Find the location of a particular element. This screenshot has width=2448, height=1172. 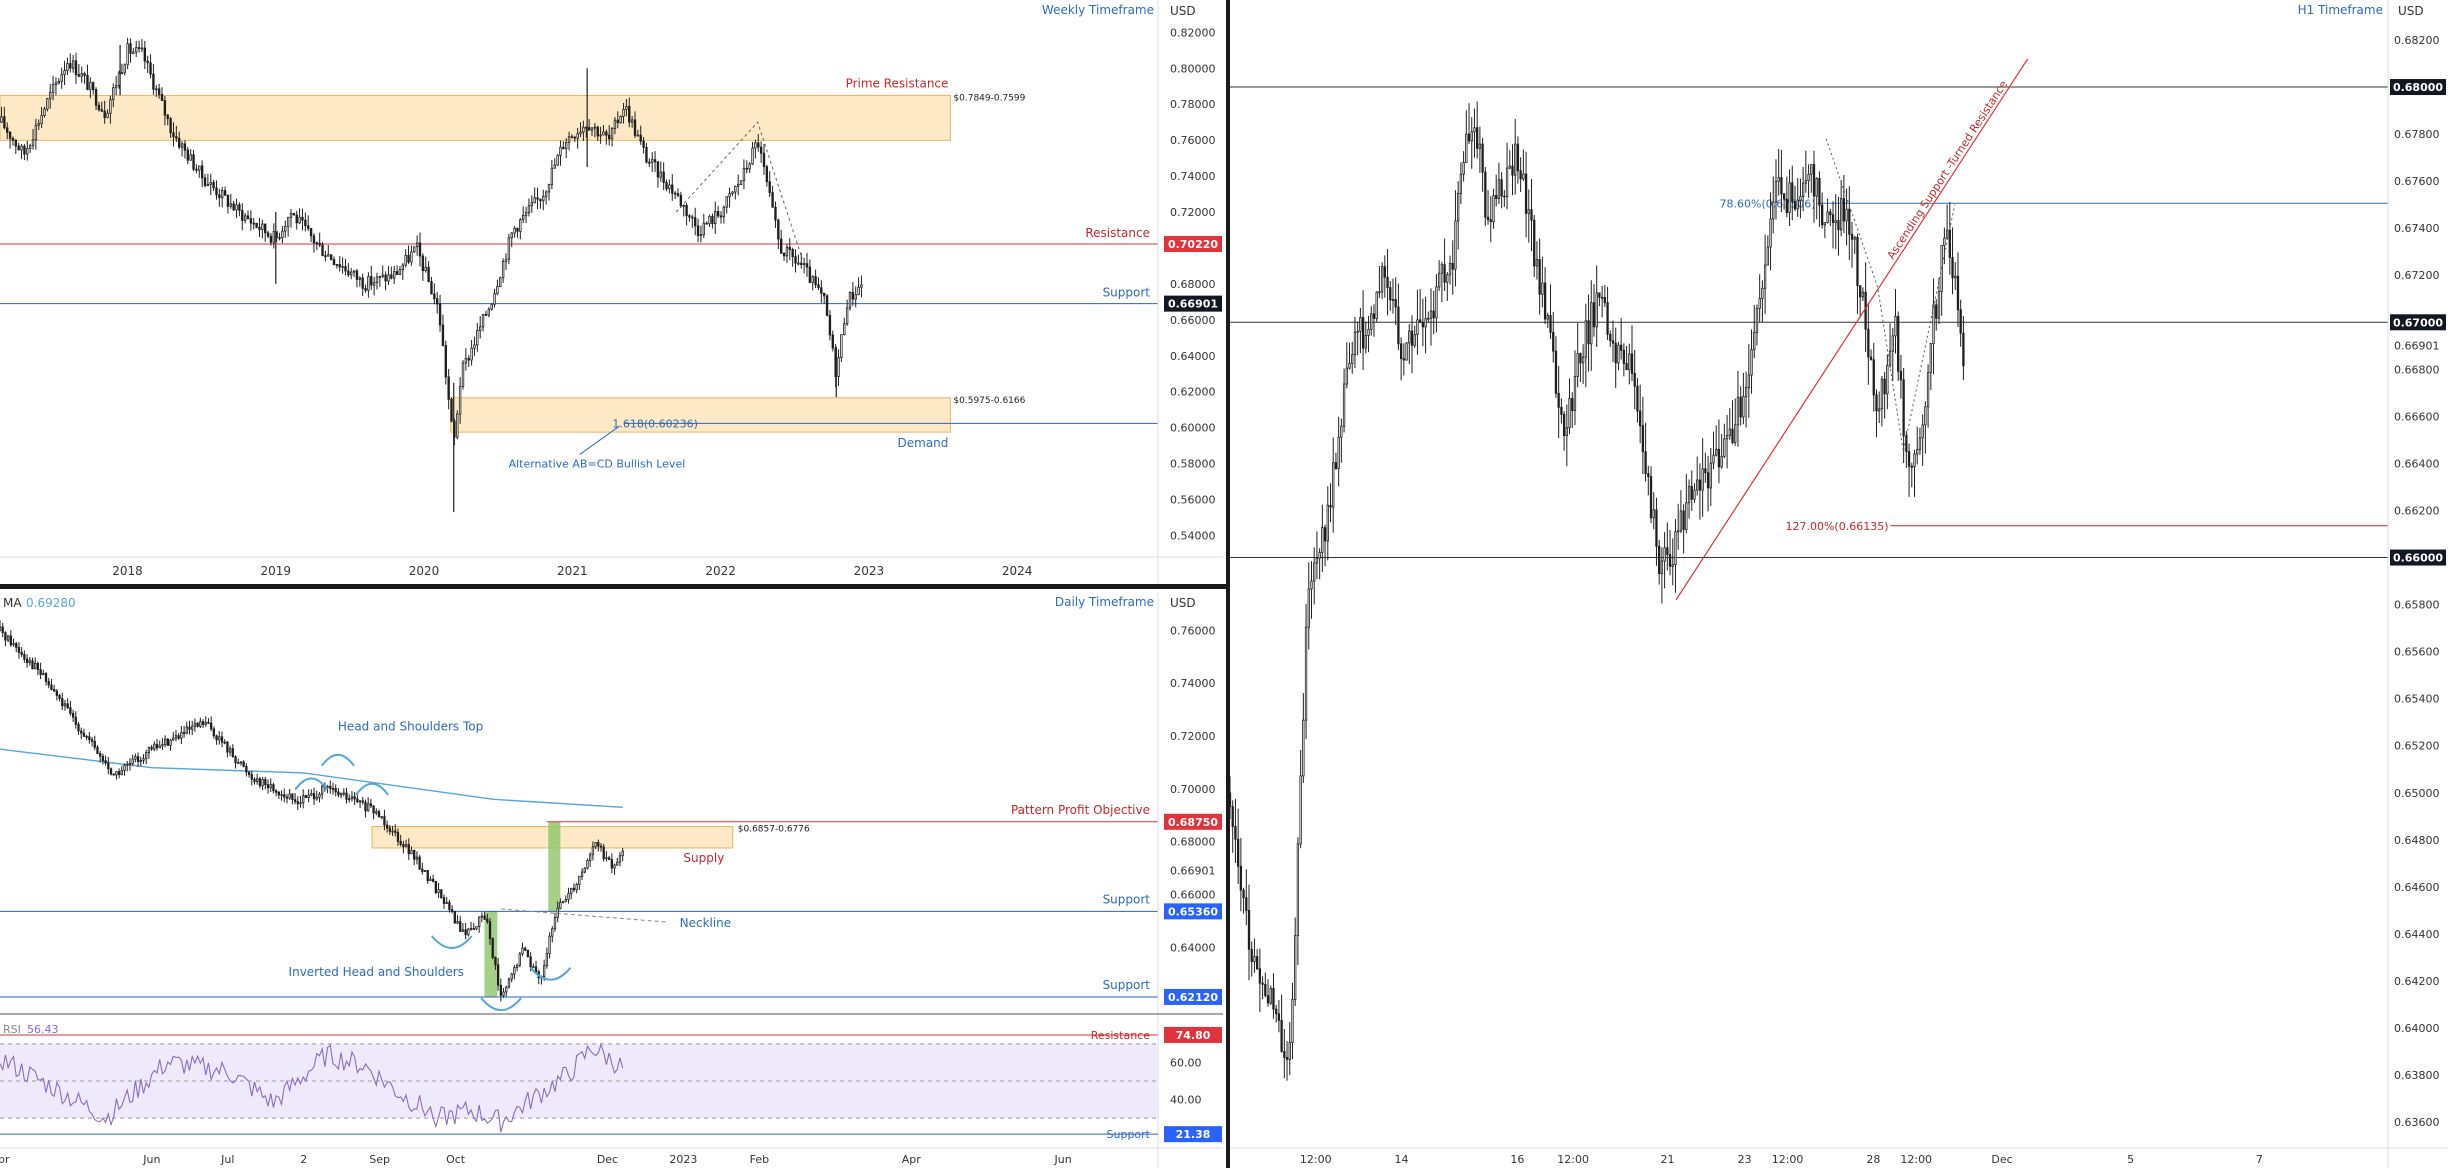

h1-y-tick: 0.65000 is located at coordinates (2417, 793).